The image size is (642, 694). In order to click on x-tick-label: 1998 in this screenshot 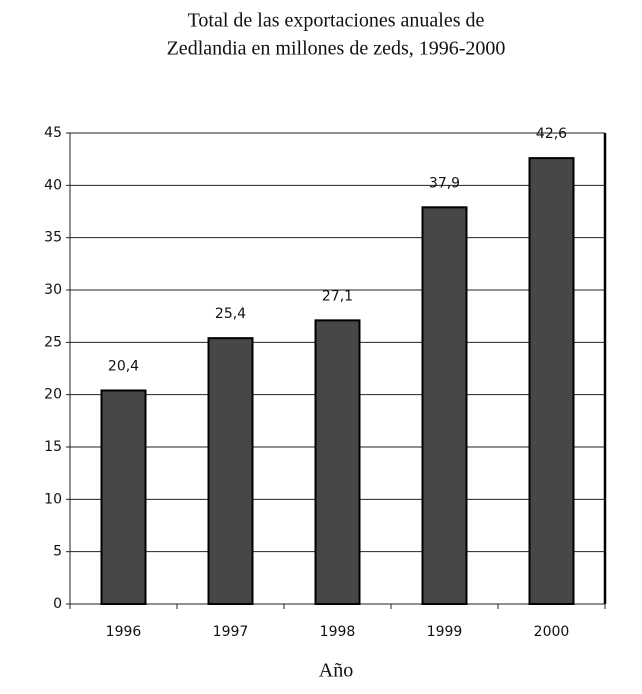, I will do `click(338, 632)`.